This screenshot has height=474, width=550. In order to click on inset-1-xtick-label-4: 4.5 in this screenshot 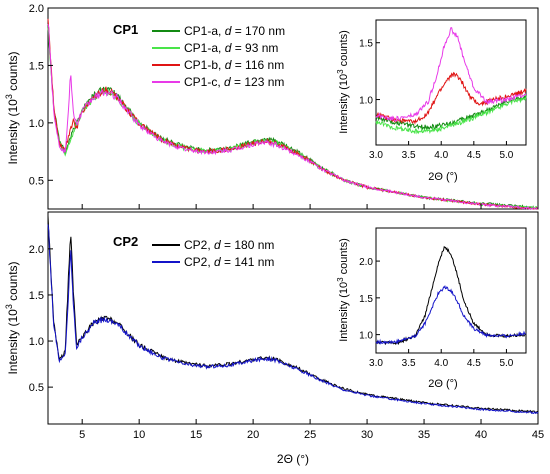, I will do `click(474, 155)`.